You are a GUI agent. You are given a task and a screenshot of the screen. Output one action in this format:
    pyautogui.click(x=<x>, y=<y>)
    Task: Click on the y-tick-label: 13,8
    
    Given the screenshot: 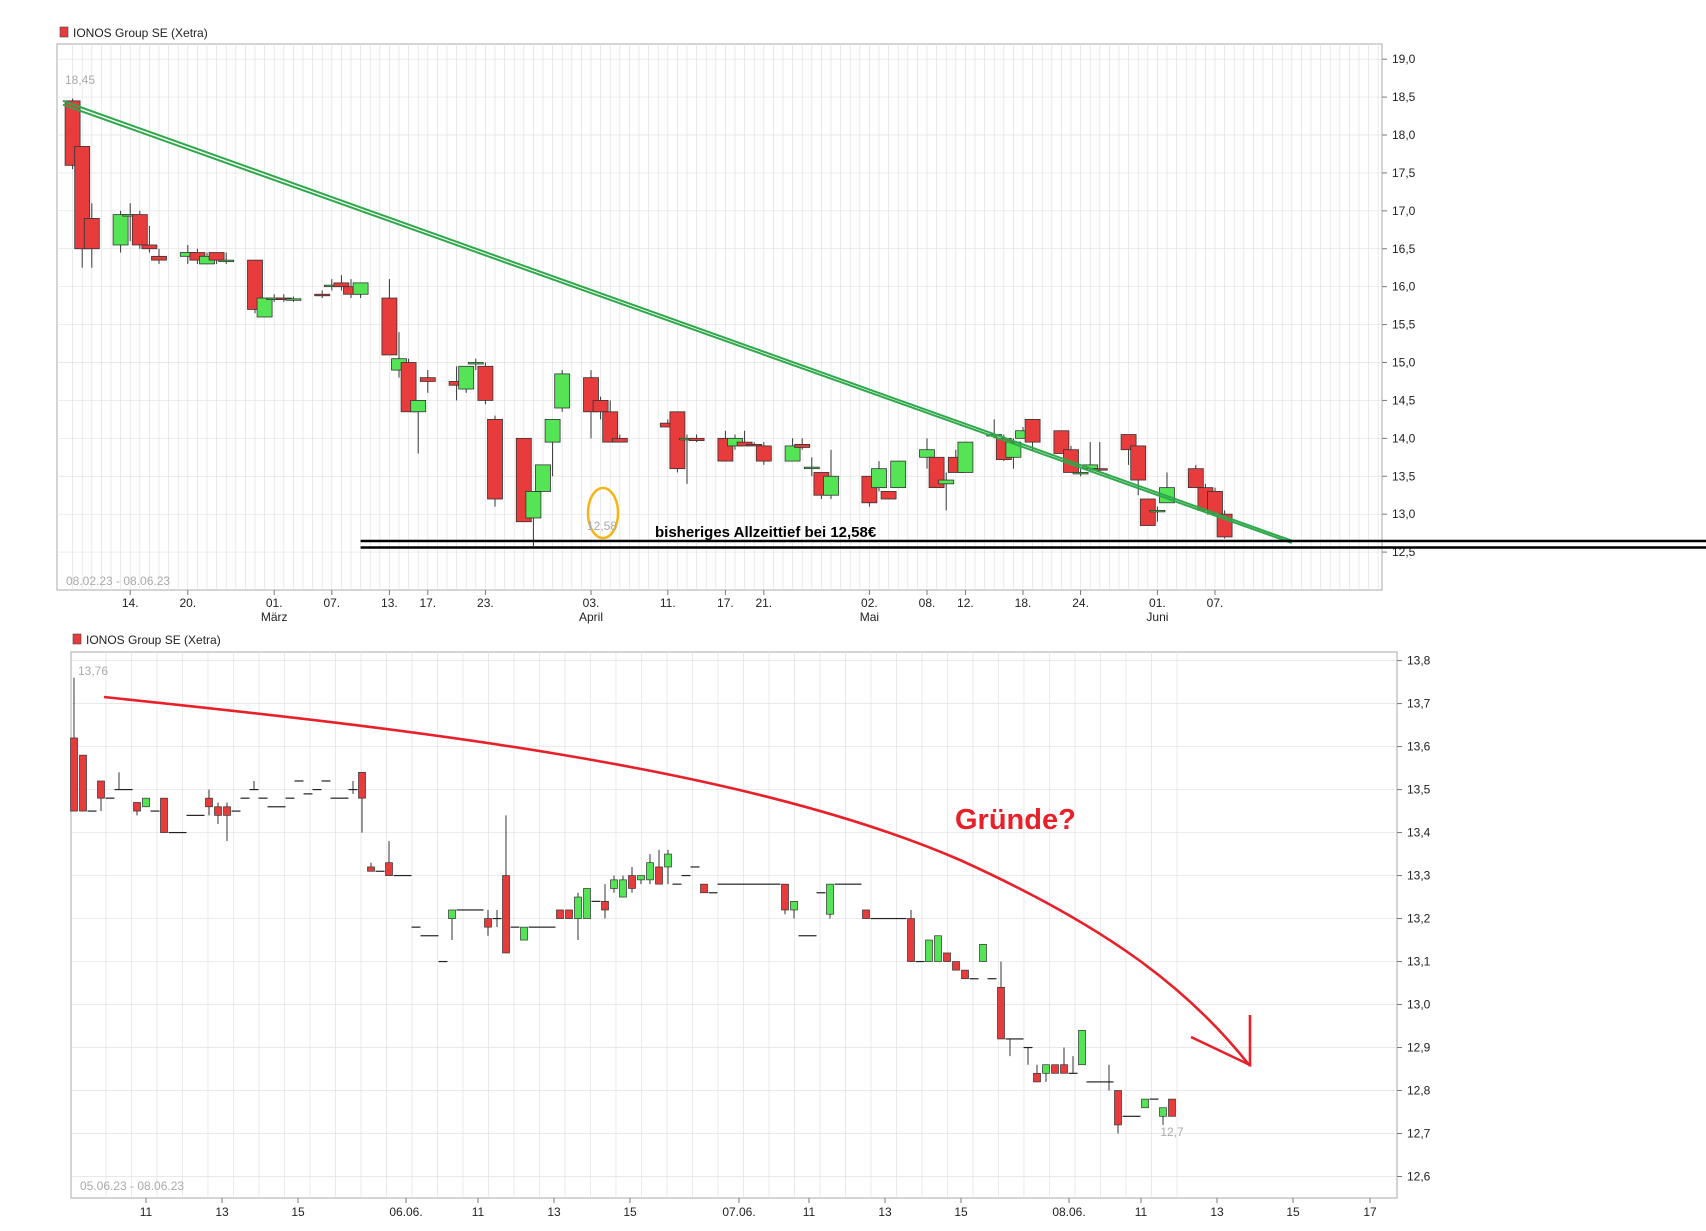 What is the action you would take?
    pyautogui.click(x=1419, y=661)
    